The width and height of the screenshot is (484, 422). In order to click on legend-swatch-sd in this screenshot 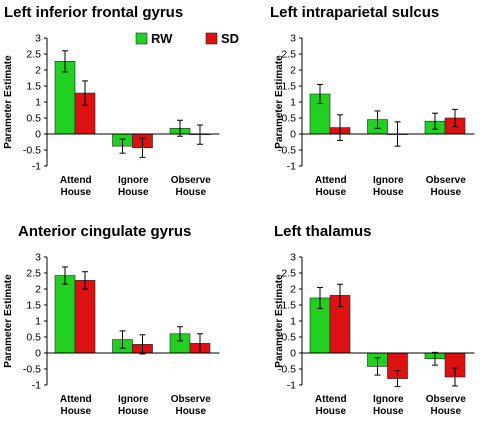, I will do `click(211, 38)`.